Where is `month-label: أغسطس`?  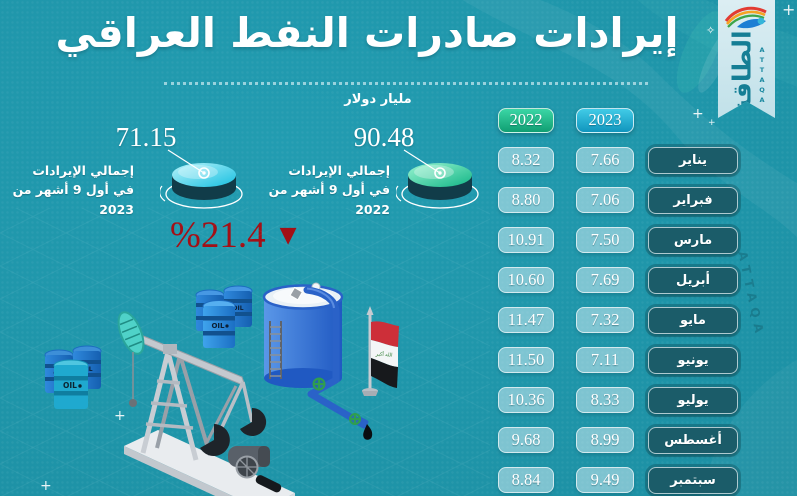
month-label: أغسطس is located at coordinates (693, 440).